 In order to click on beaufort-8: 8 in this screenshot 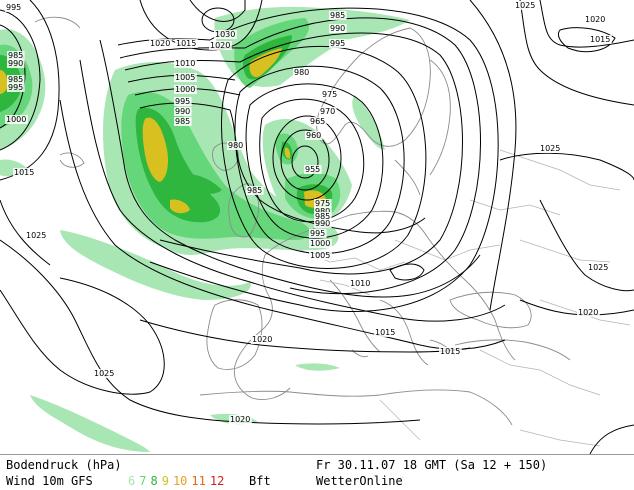, I will do `click(154, 481)`.